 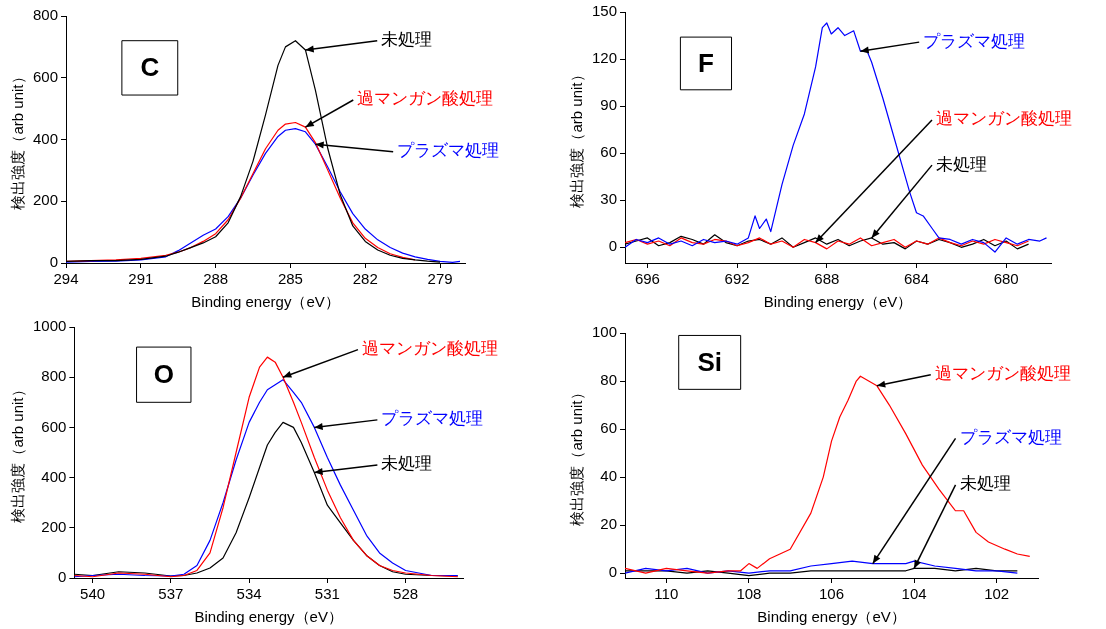 What do you see at coordinates (605, 11) in the screenshot?
I see `y-tick-label: 150` at bounding box center [605, 11].